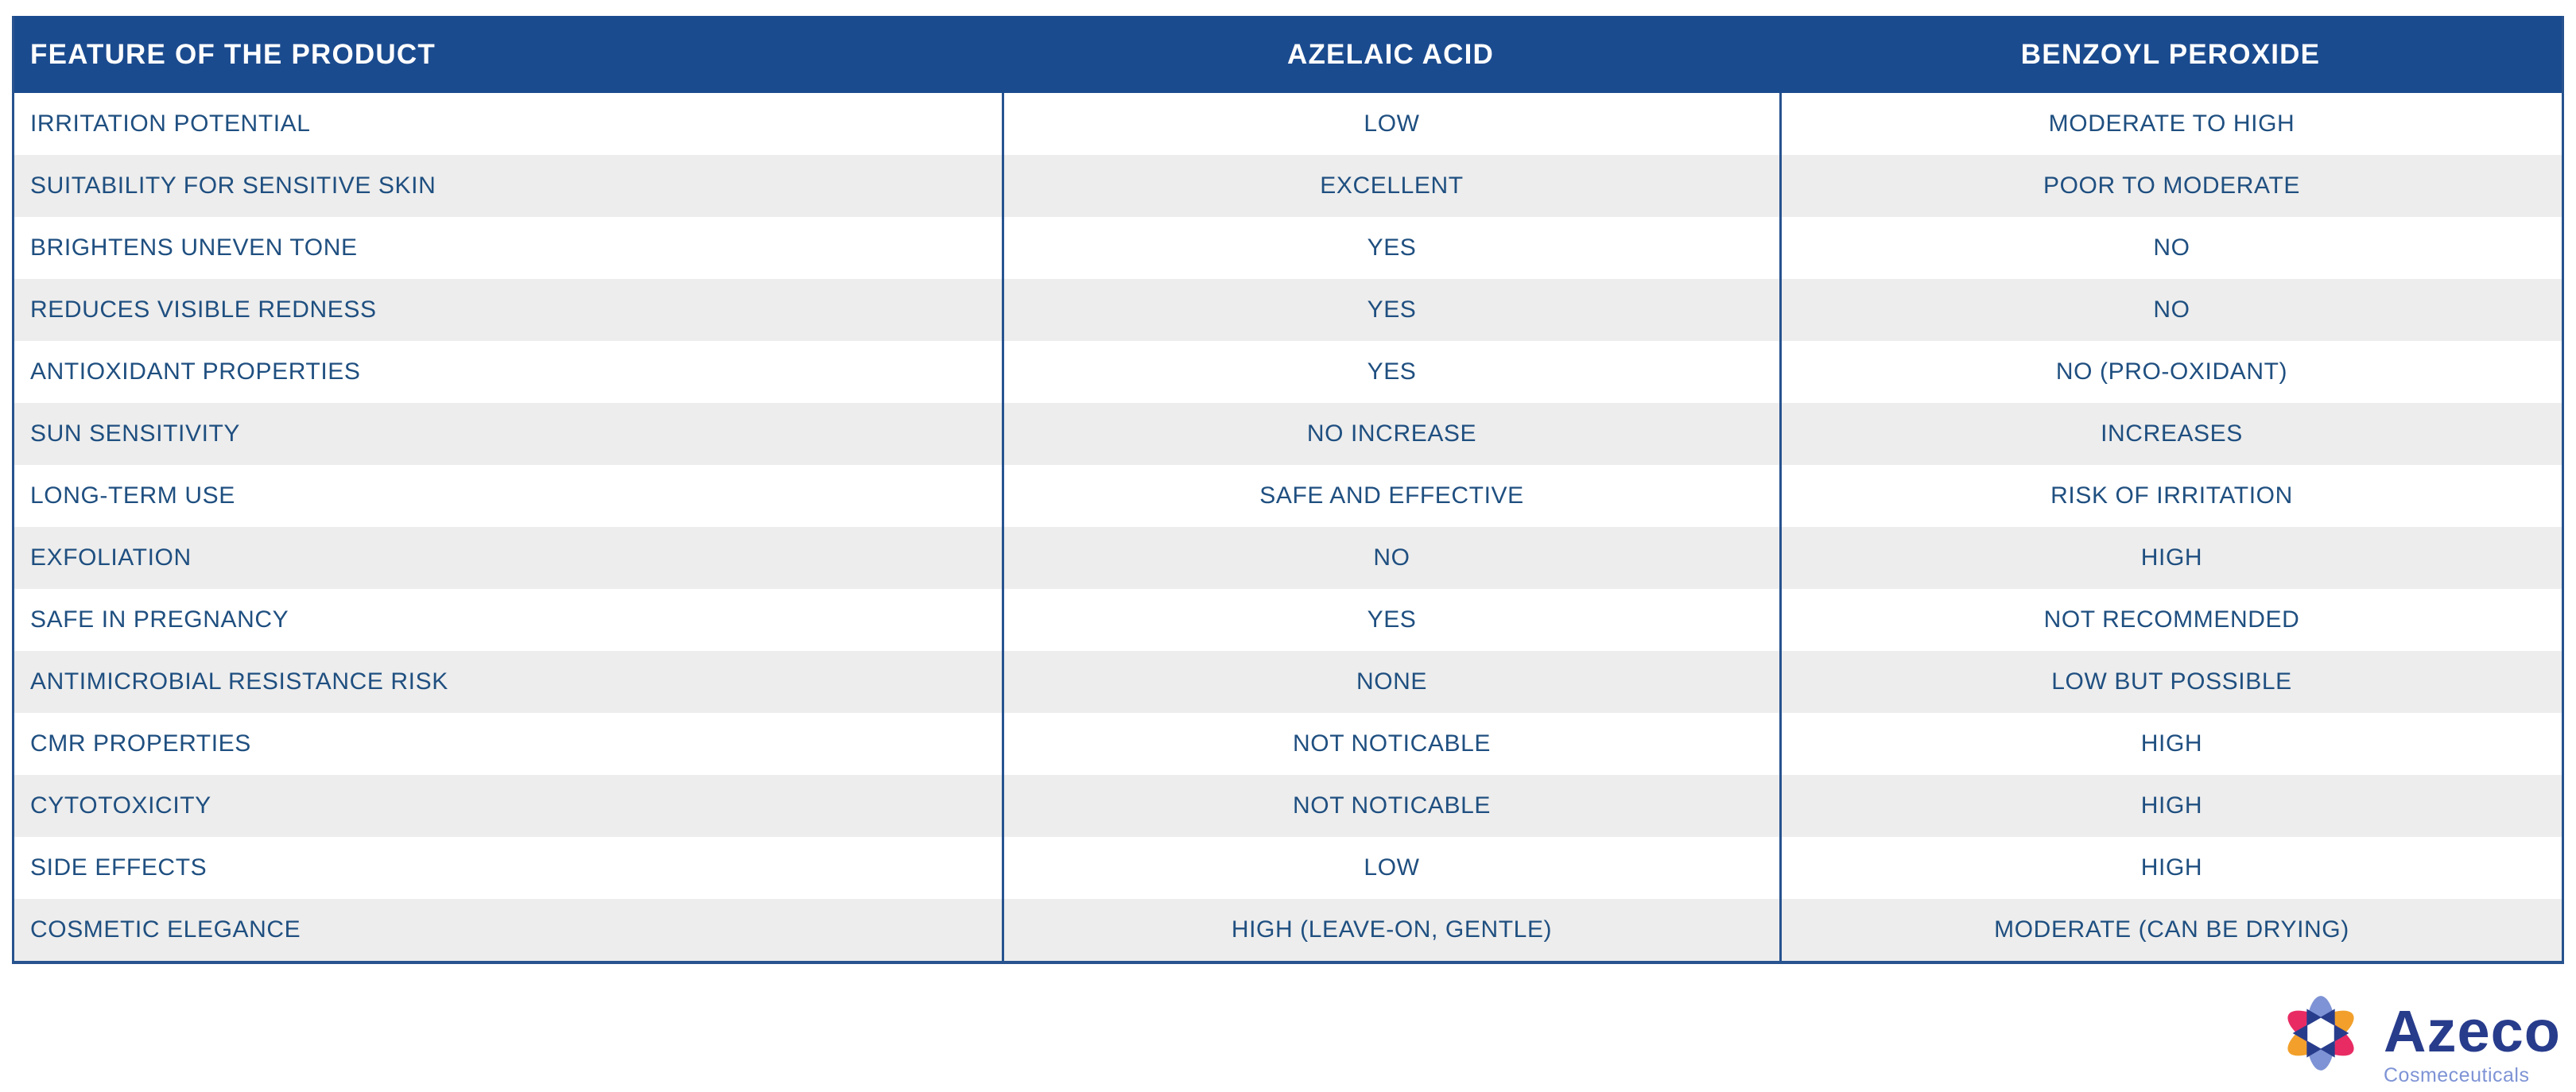 The width and height of the screenshot is (2576, 1092). What do you see at coordinates (1390, 682) in the screenshot?
I see `azelaic-cell: NONE` at bounding box center [1390, 682].